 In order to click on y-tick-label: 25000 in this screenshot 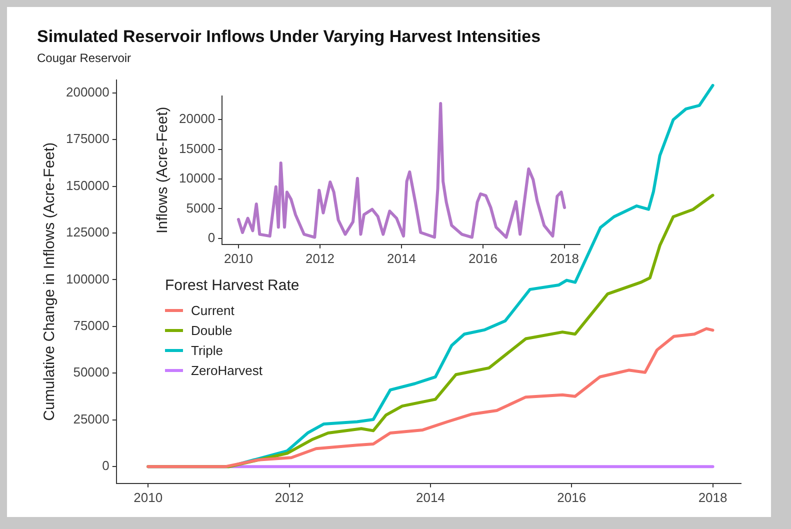, I will do `click(91, 418)`.